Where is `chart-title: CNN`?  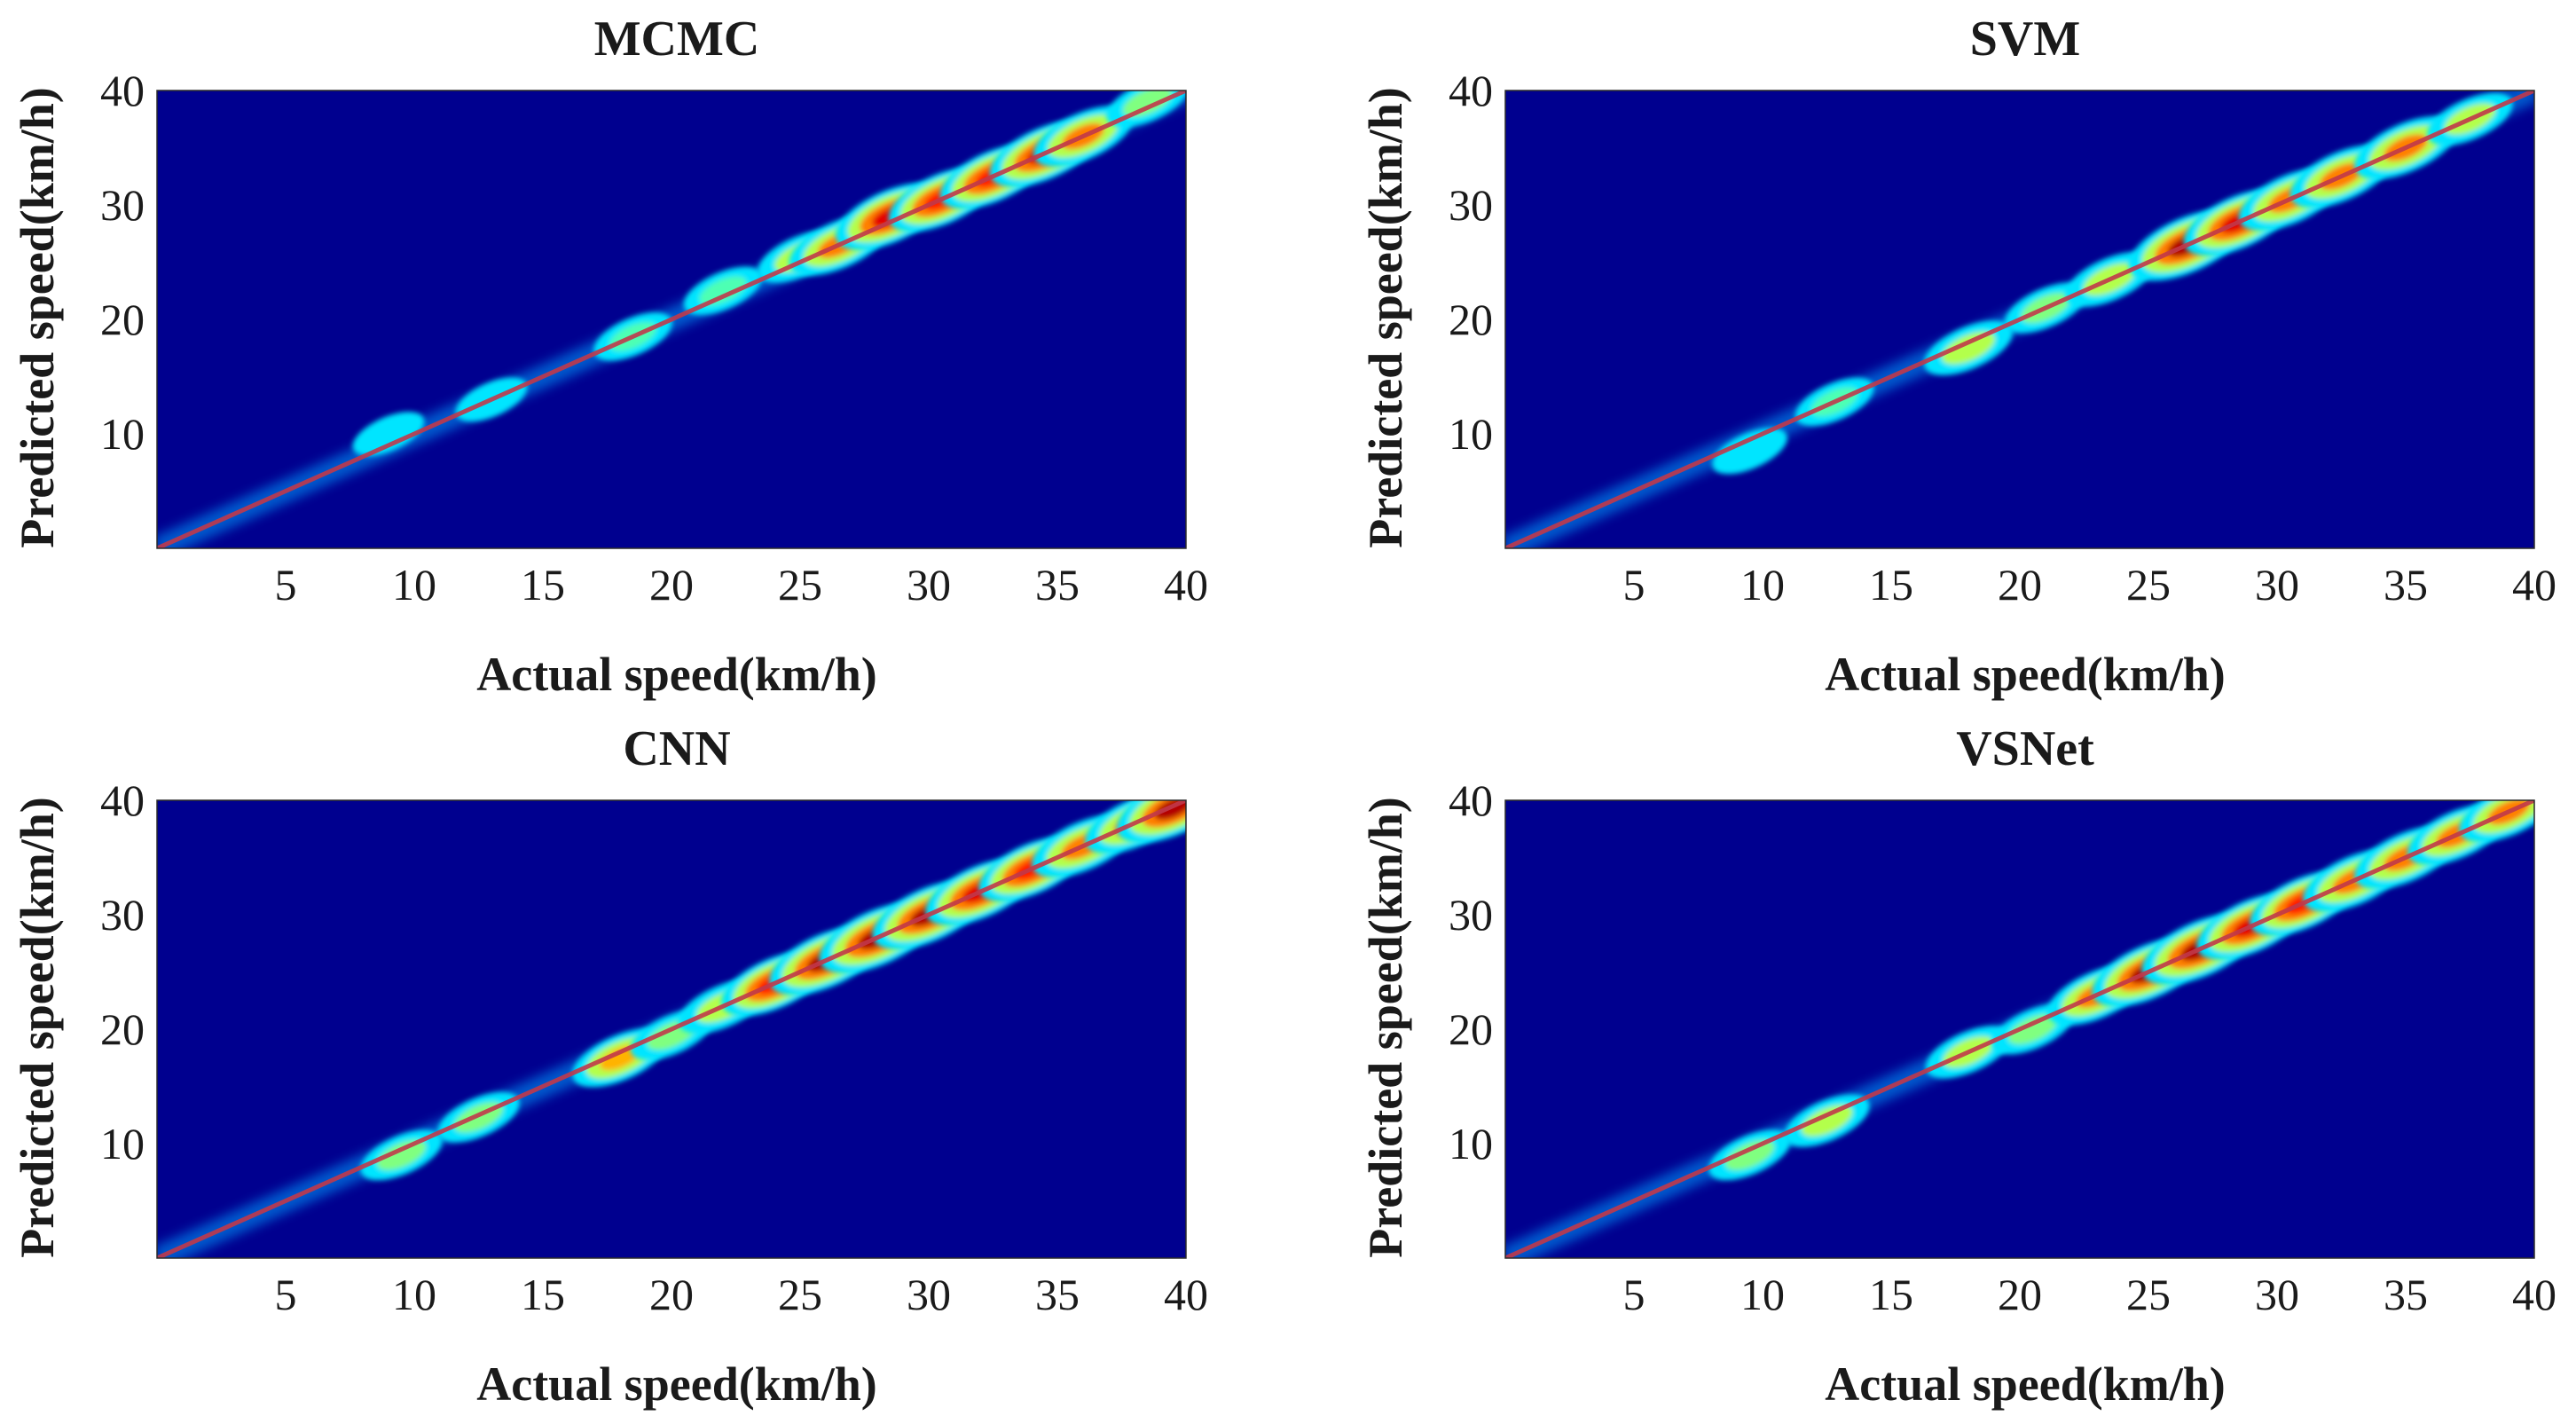 chart-title: CNN is located at coordinates (676, 749).